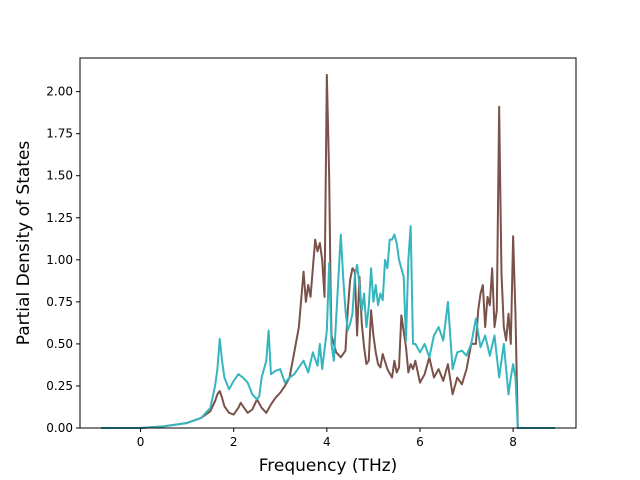  I want to click on y-tick-label: 0.00, so click(59, 428).